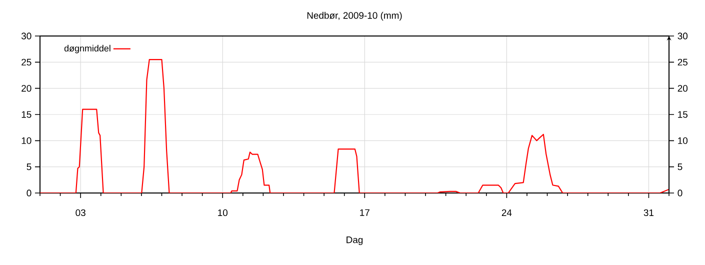 The height and width of the screenshot is (265, 705). Describe the element at coordinates (27, 62) in the screenshot. I see `y-tick-label: 25` at that location.